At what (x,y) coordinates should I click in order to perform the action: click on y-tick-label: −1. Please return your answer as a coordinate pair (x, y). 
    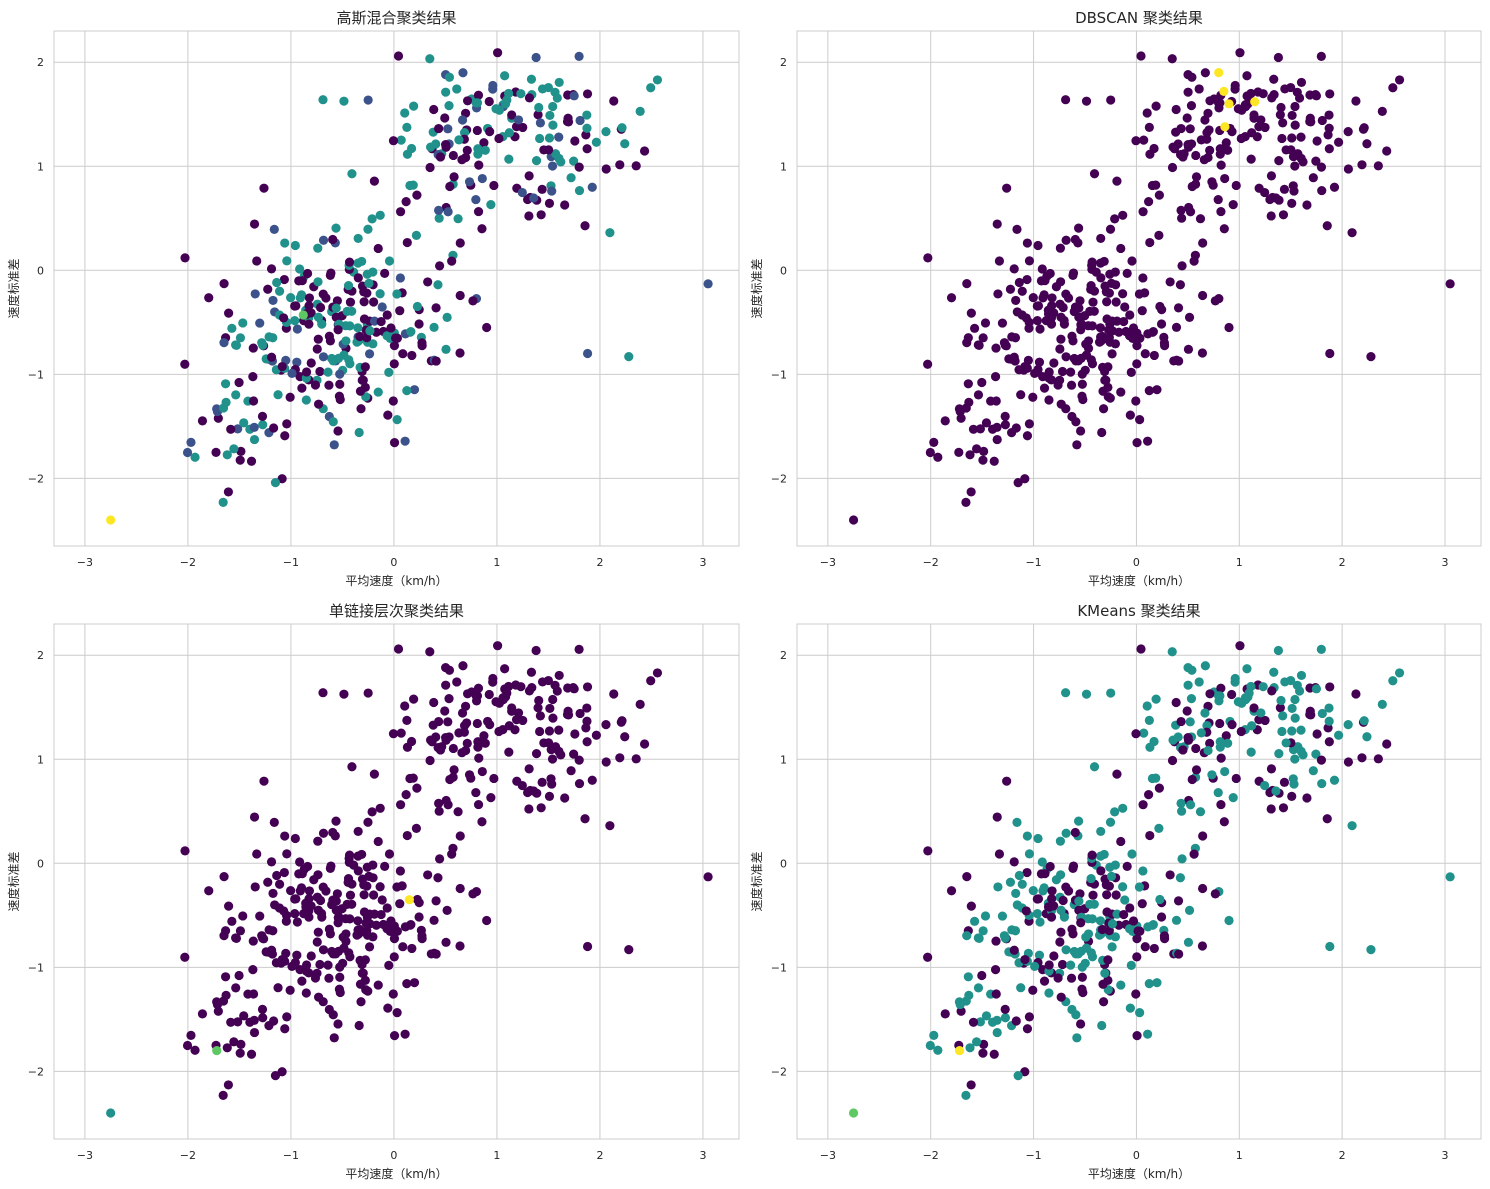
    Looking at the image, I should click on (36, 374).